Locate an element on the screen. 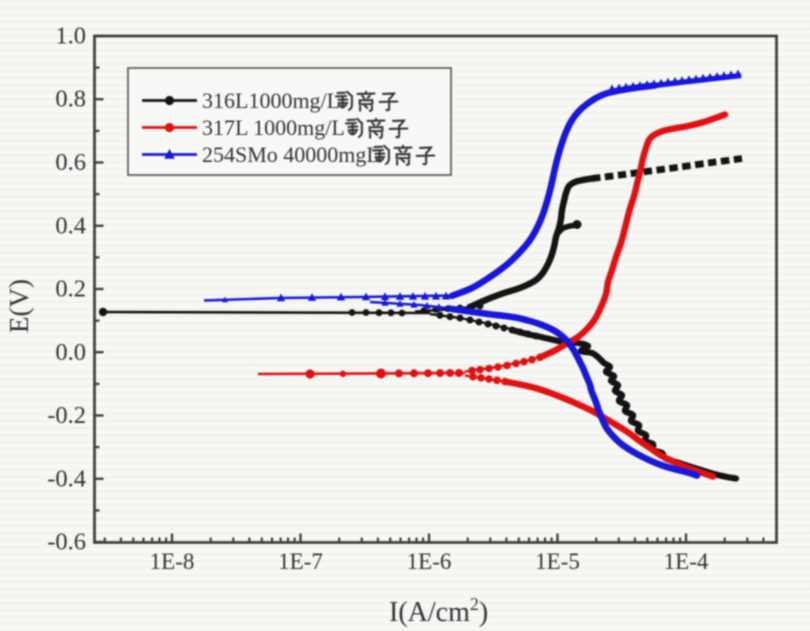 This screenshot has width=810, height=631. svg-text: 1.0 is located at coordinates (70, 36).